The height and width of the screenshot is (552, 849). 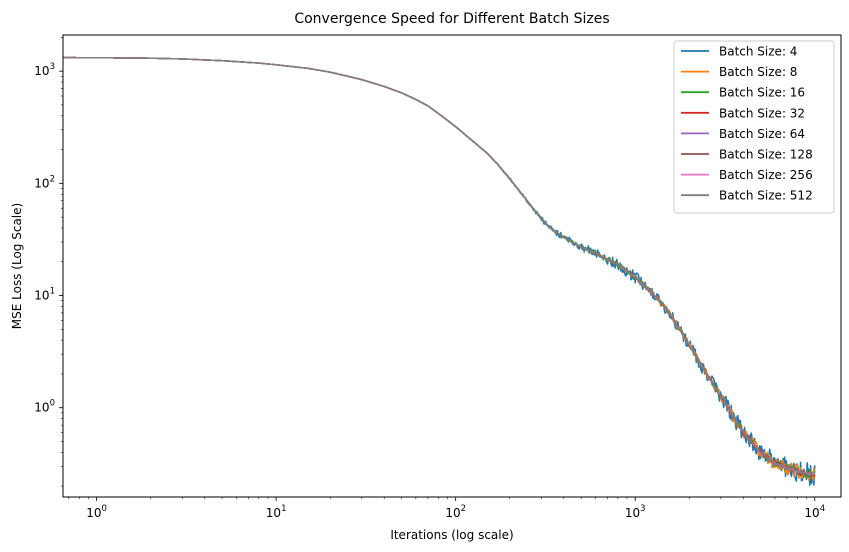 What do you see at coordinates (48, 262) in the screenshot?
I see `y-axis: 10⁰ 10¹ 10² 10³` at bounding box center [48, 262].